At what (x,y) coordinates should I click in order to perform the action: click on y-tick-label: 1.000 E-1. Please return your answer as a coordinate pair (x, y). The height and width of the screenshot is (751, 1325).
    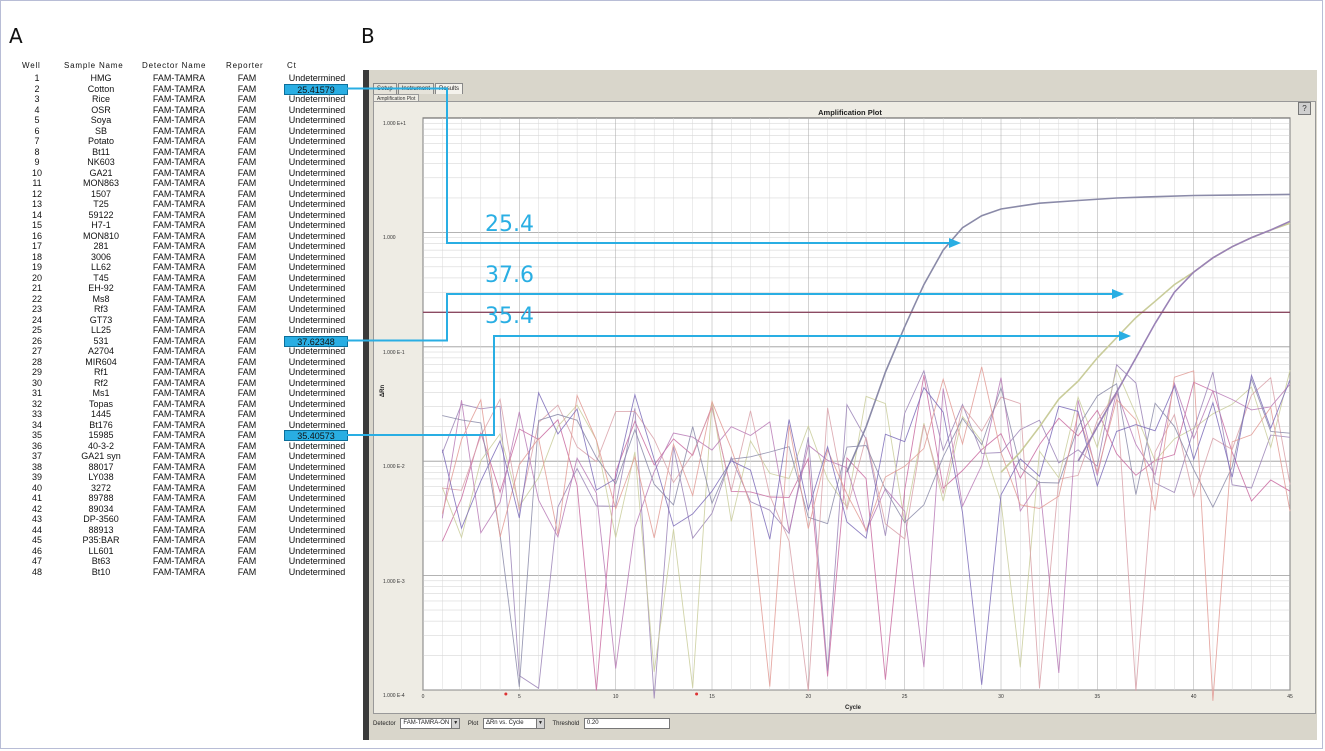
    Looking at the image, I should click on (394, 352).